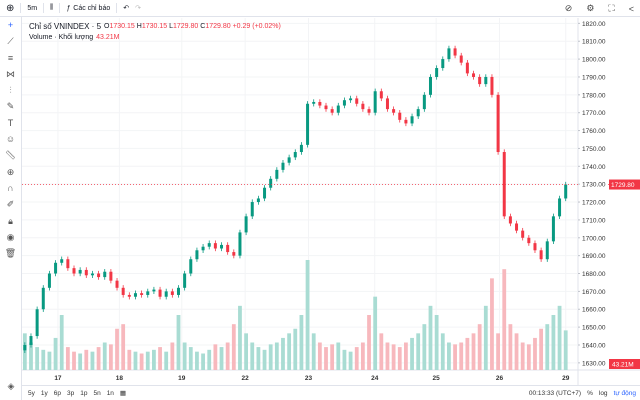 Image resolution: width=640 pixels, height=400 pixels. I want to click on range-3p: 3p, so click(70, 393).